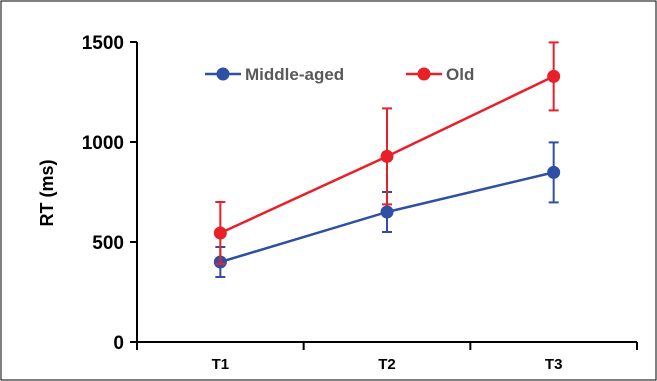 Image resolution: width=657 pixels, height=381 pixels. What do you see at coordinates (294, 74) in the screenshot?
I see `legend-label: Middle-aged` at bounding box center [294, 74].